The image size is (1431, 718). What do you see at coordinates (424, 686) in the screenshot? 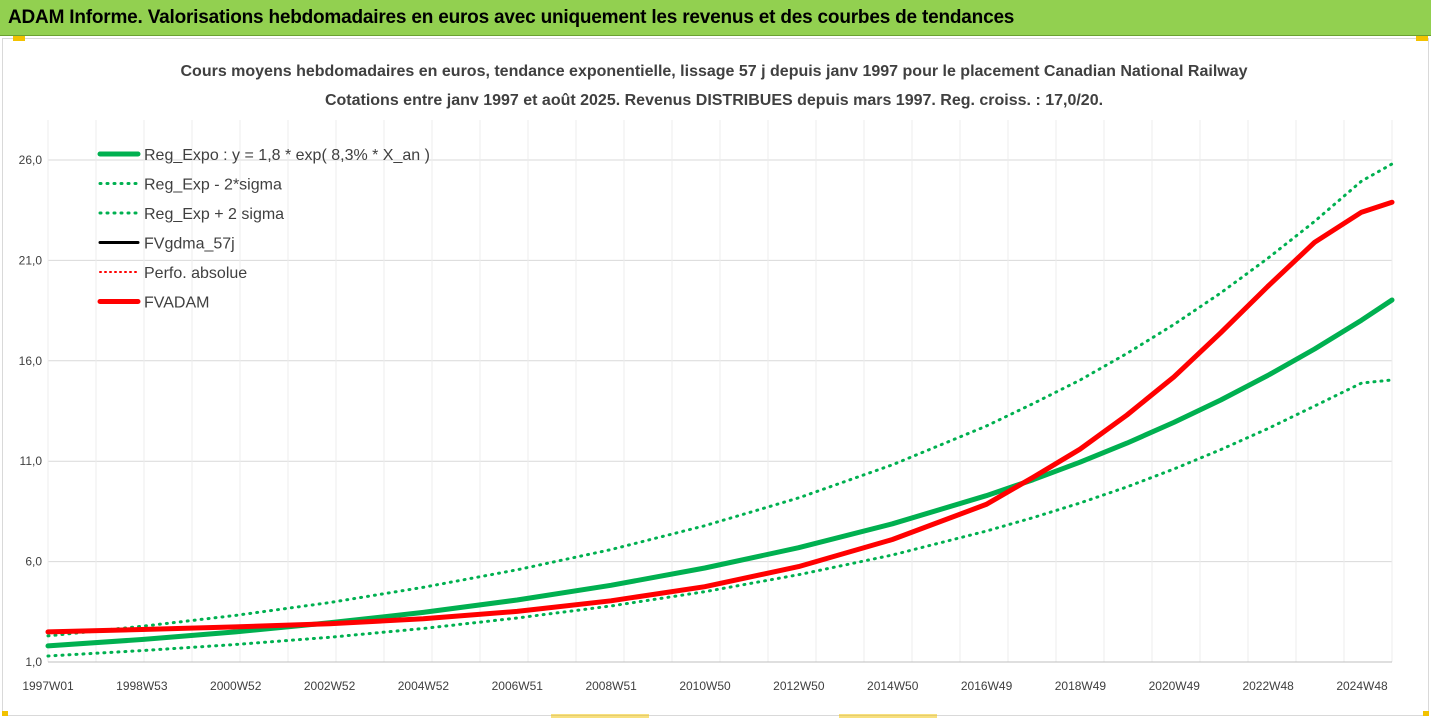
I see `x-tick-label: 2004W52` at bounding box center [424, 686].